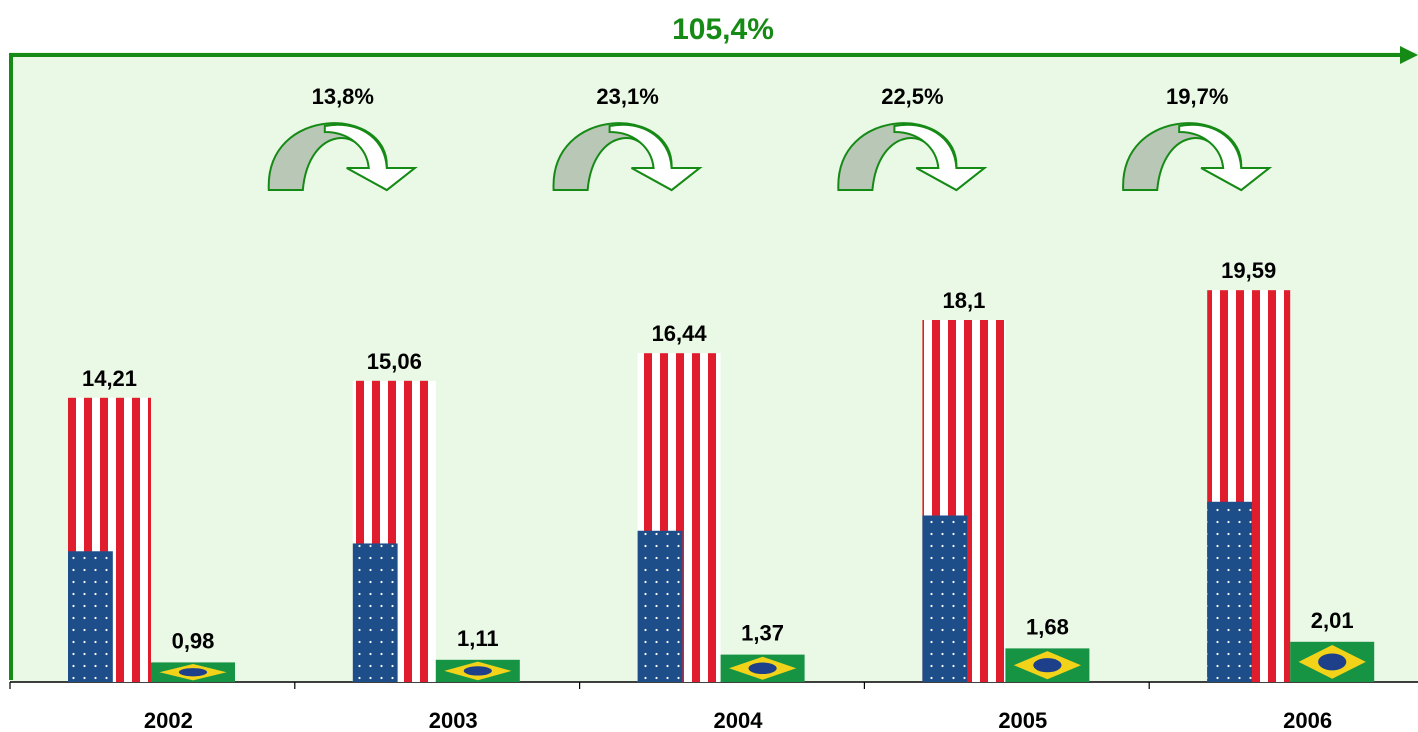  What do you see at coordinates (193, 640) in the screenshot?
I see `brazil-bar-value-label: 0,98` at bounding box center [193, 640].